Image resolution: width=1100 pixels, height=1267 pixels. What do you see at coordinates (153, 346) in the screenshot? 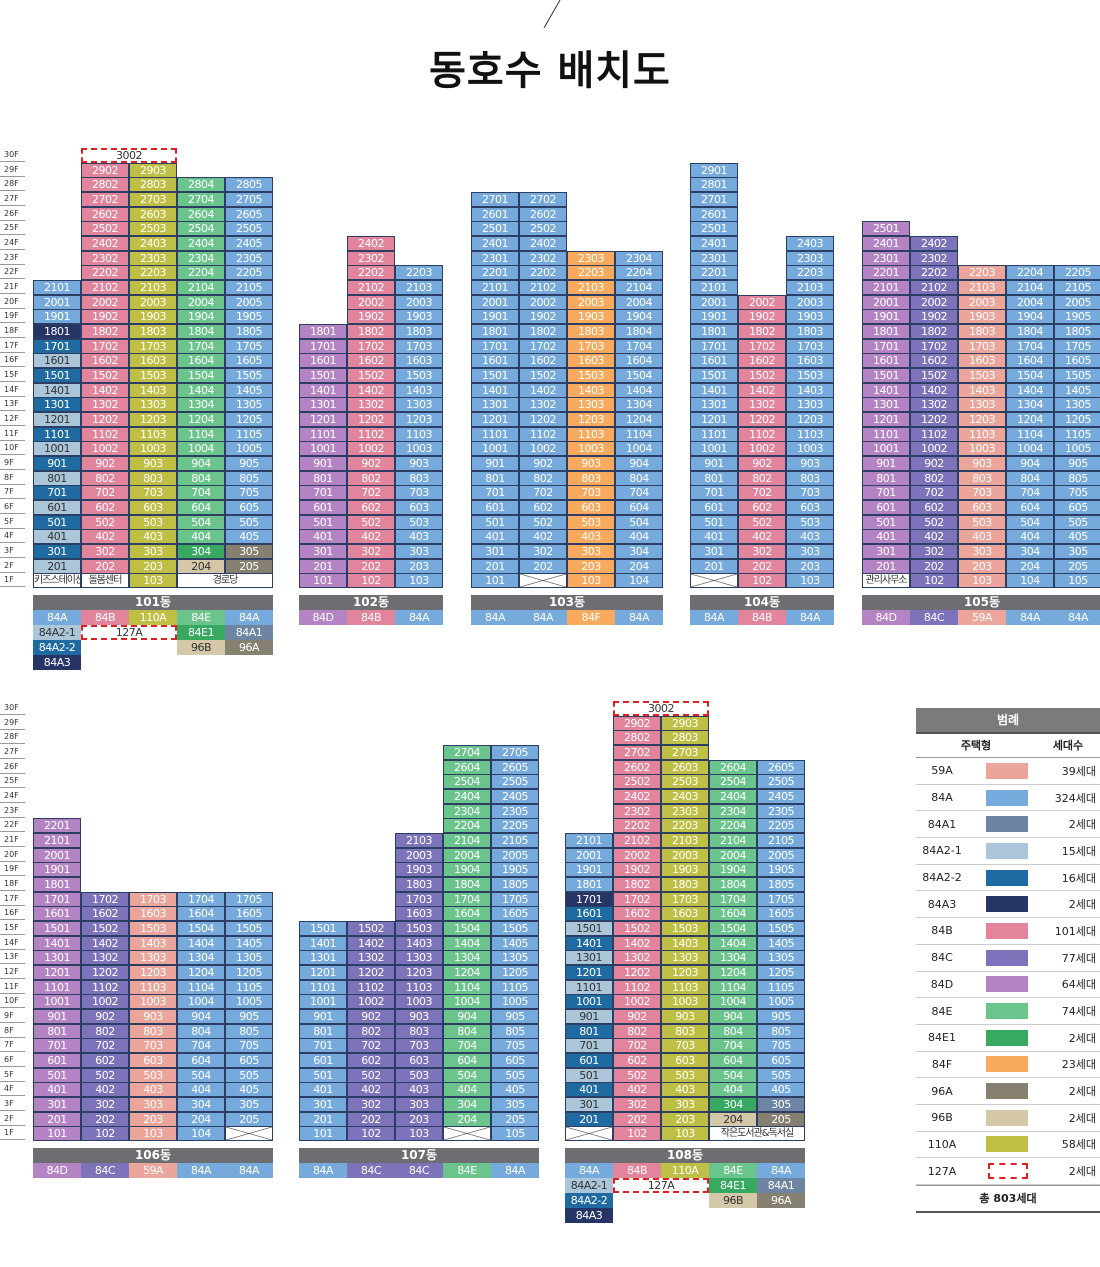
I see `unit-cell: 1703` at bounding box center [153, 346].